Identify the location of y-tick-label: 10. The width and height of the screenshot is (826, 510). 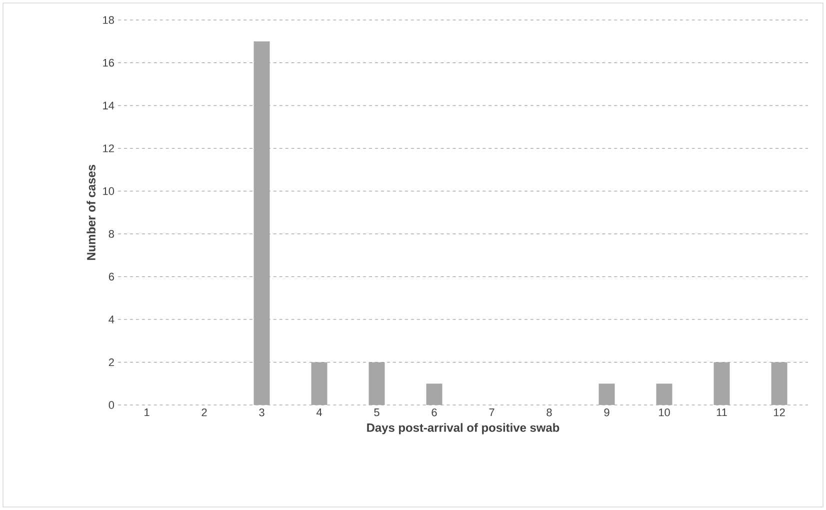
(108, 191).